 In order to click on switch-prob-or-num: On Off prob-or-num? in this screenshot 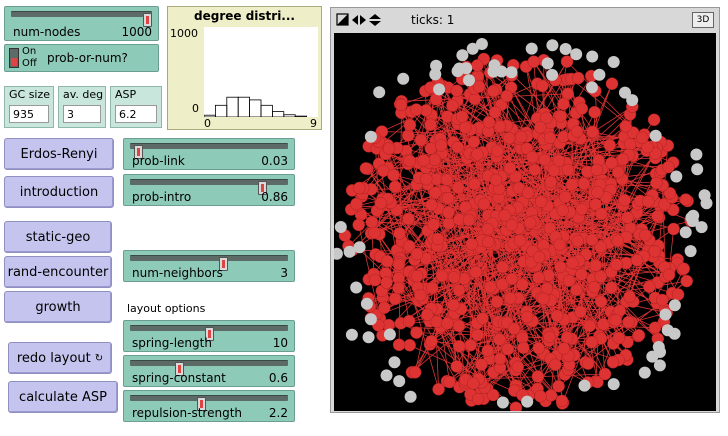, I will do `click(81, 58)`.